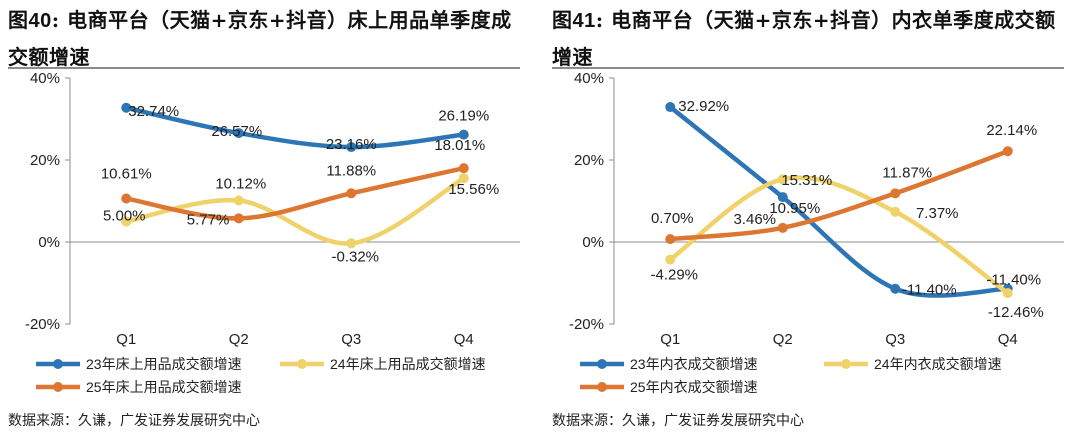 The height and width of the screenshot is (442, 1080). Describe the element at coordinates (1016, 312) in the screenshot. I see `data-label: -12.46%` at that location.